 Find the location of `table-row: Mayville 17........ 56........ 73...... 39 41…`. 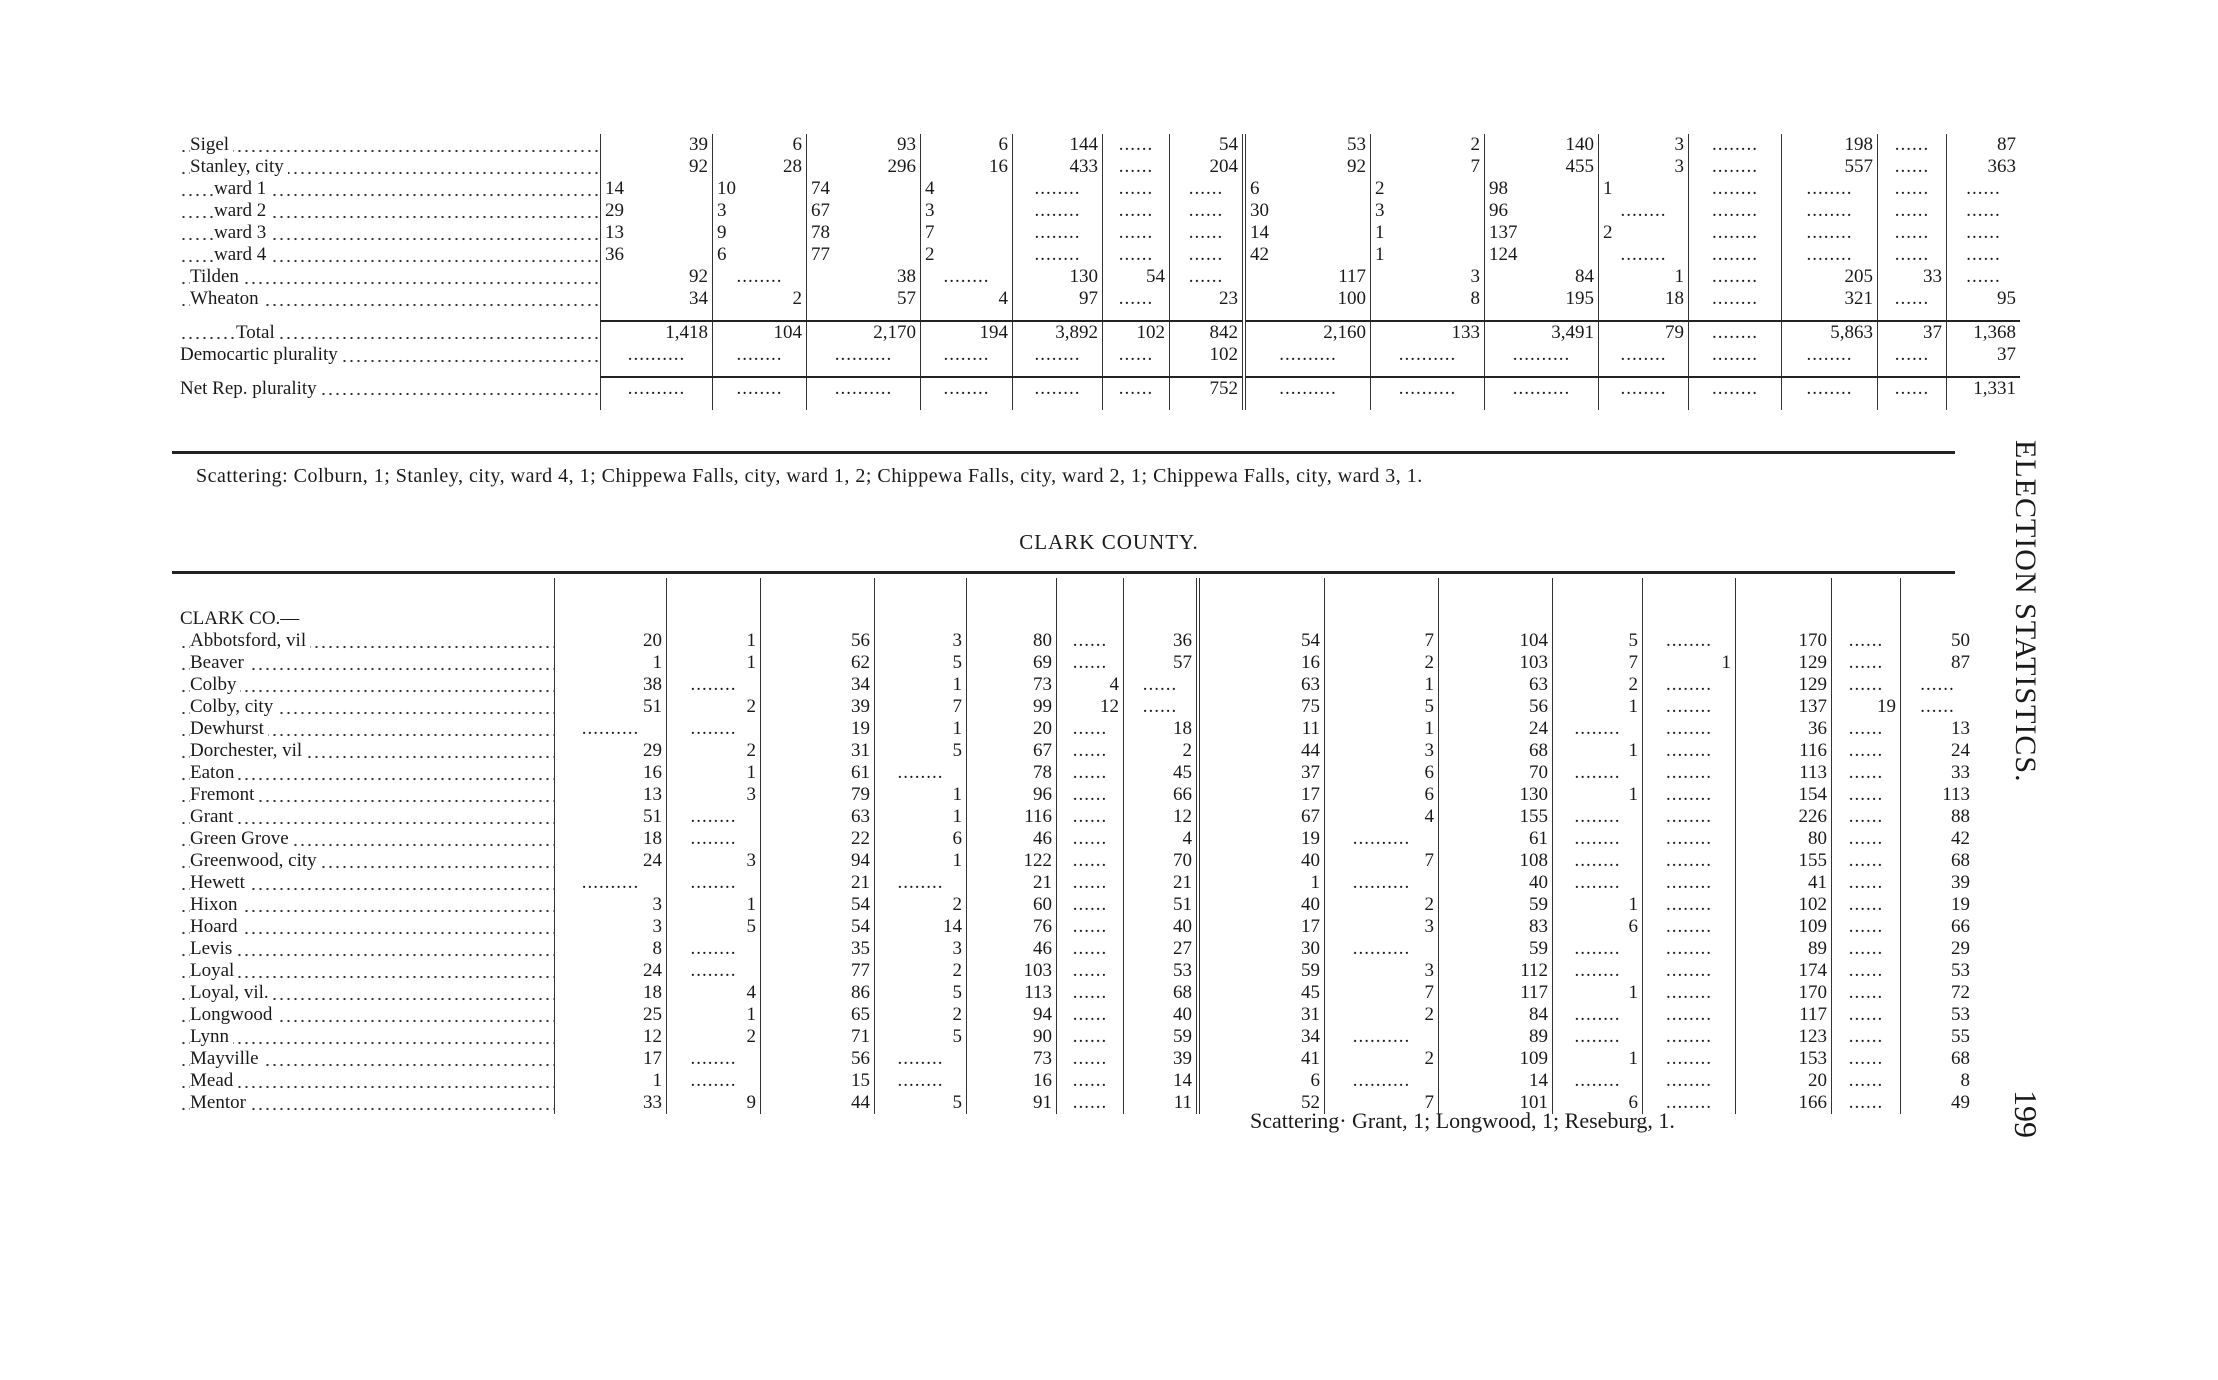

table-row: Mayville 17........ 56........ 73...... 39 41… is located at coordinates (1077, 1059).